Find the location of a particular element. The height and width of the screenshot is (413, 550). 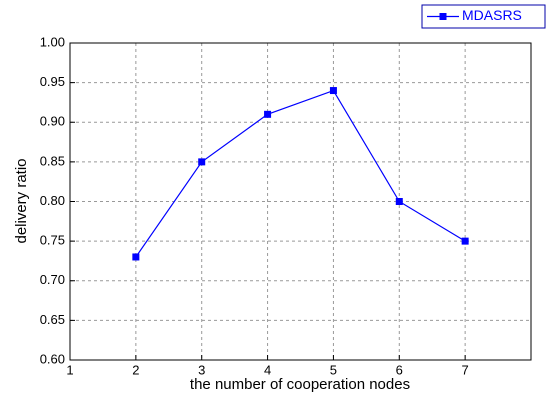

x-tick-label: 3 is located at coordinates (201, 369).